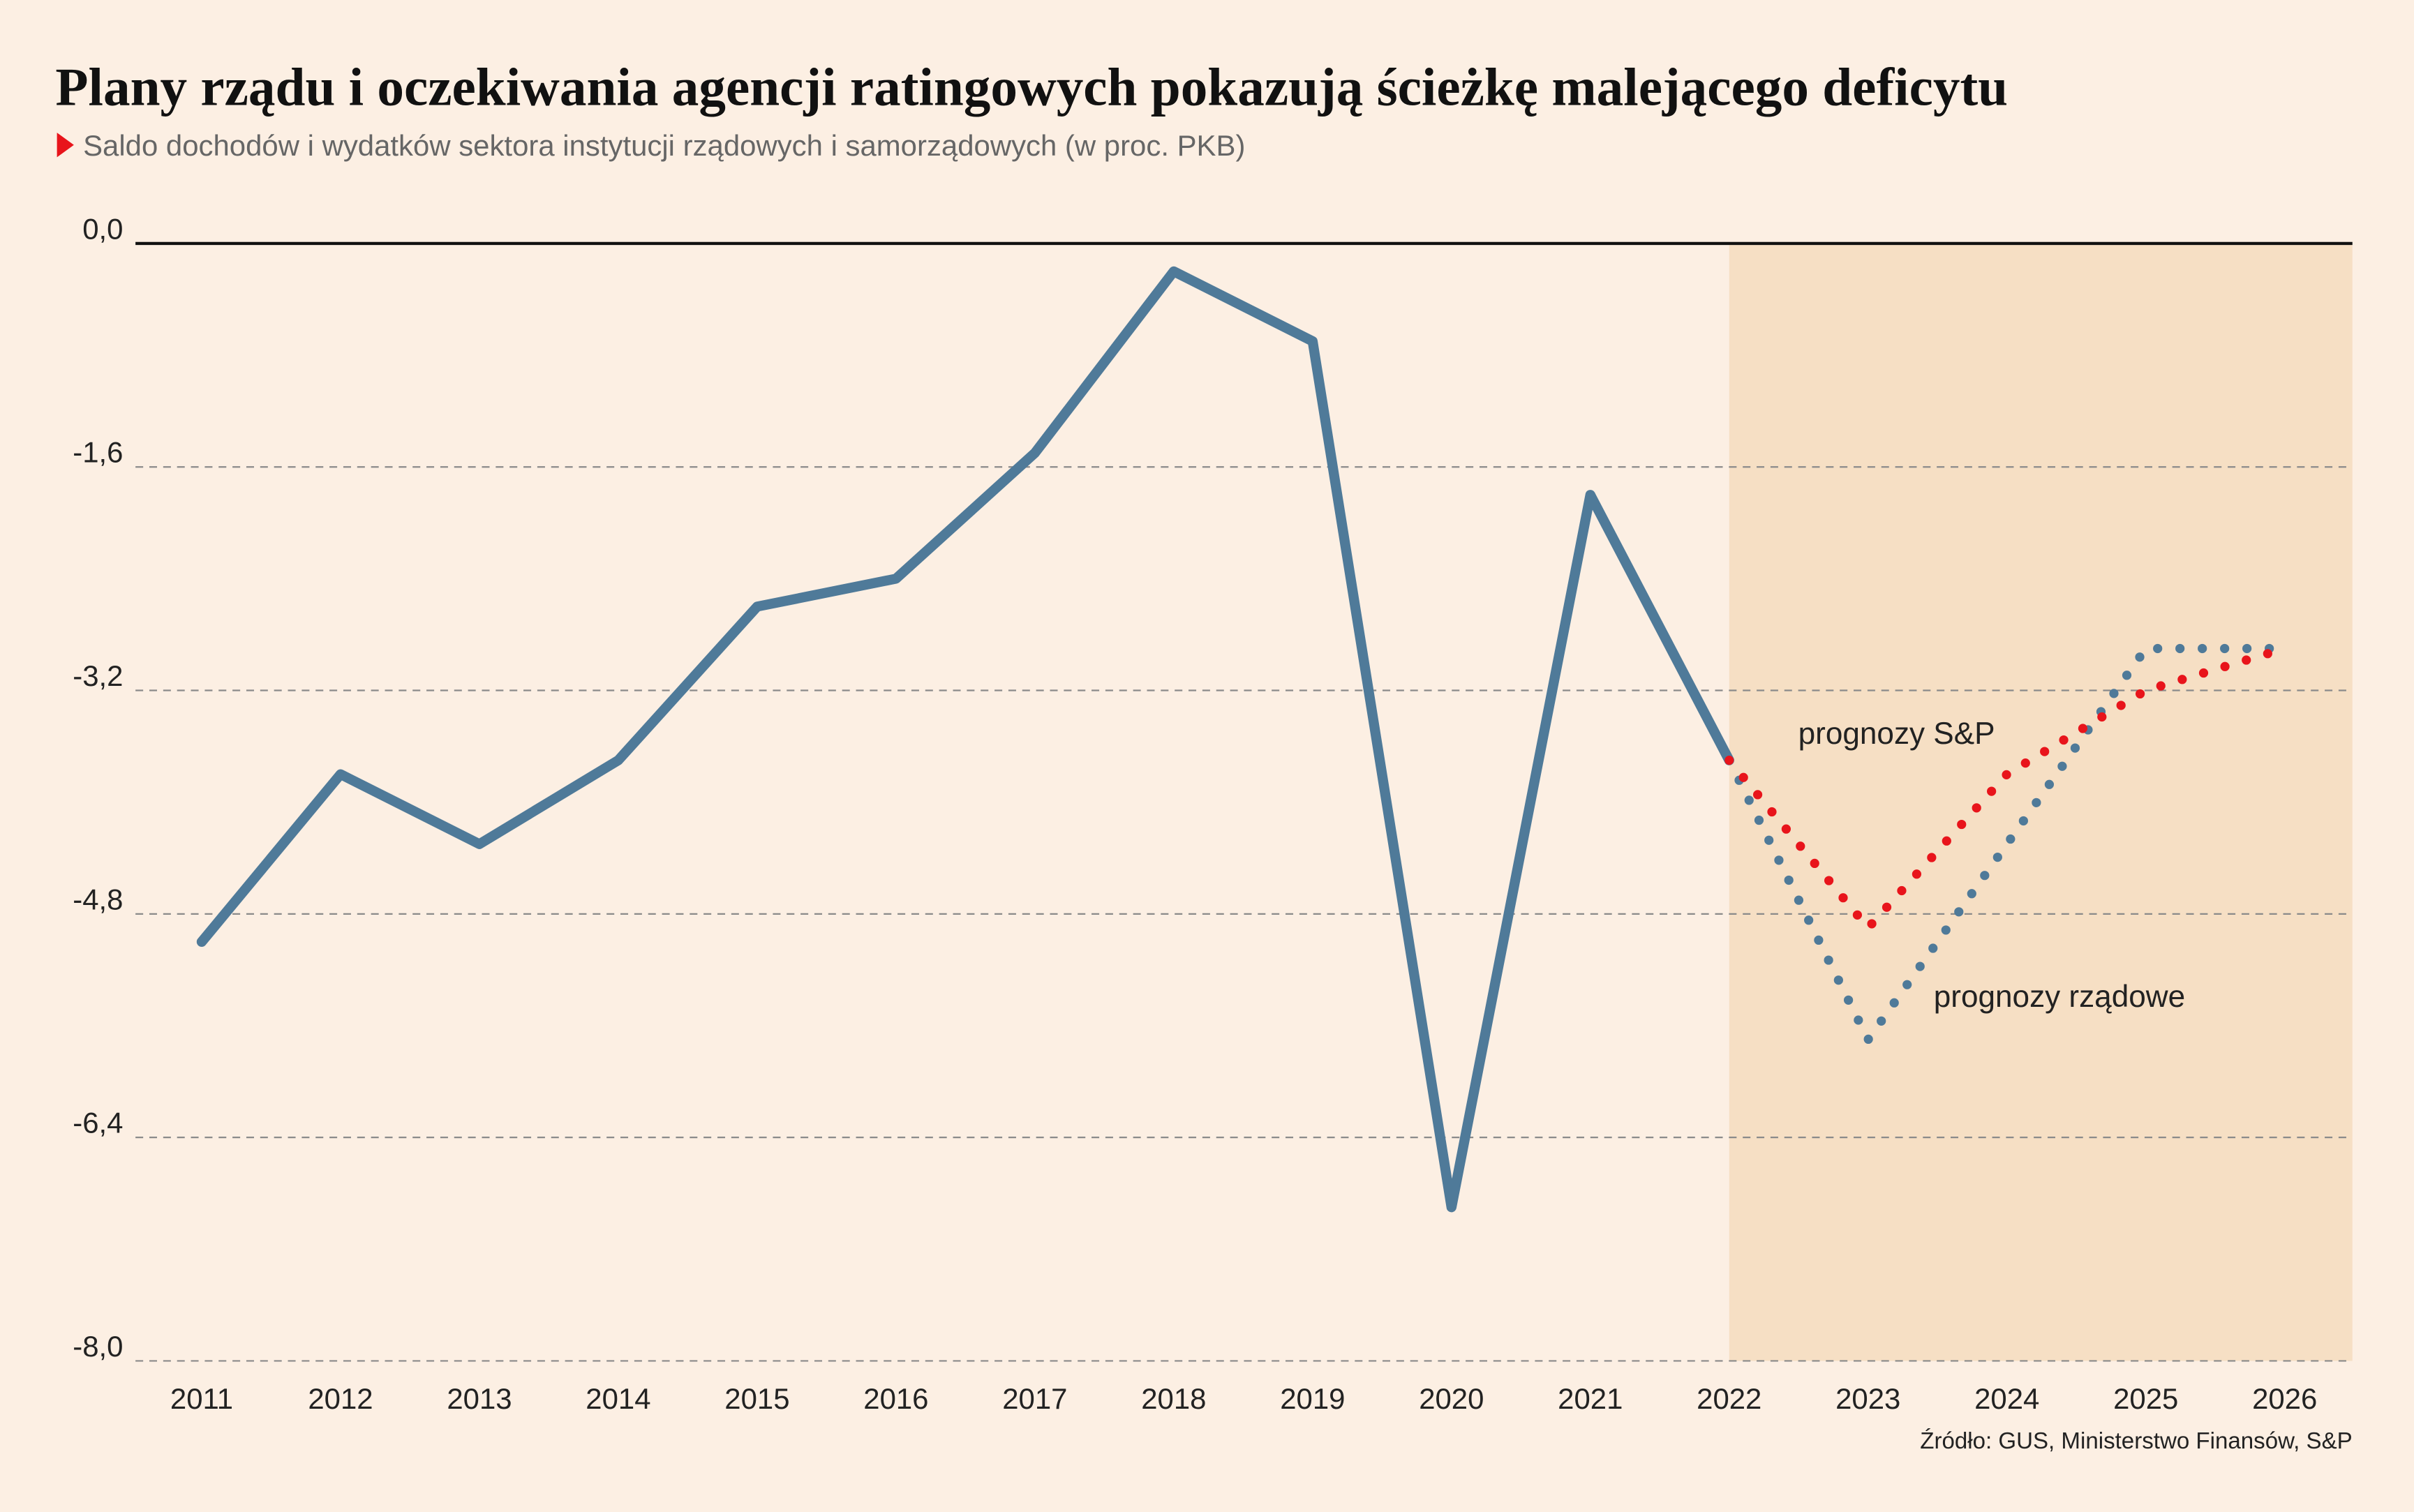 The height and width of the screenshot is (1512, 2414). What do you see at coordinates (618, 1398) in the screenshot?
I see `x-tick-label: 2014` at bounding box center [618, 1398].